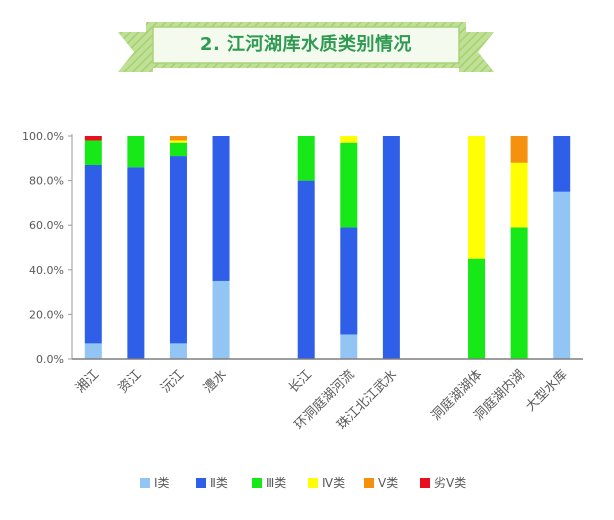 This screenshot has width=614, height=520. I want to click on x-tick-label: 资江, so click(130, 381).